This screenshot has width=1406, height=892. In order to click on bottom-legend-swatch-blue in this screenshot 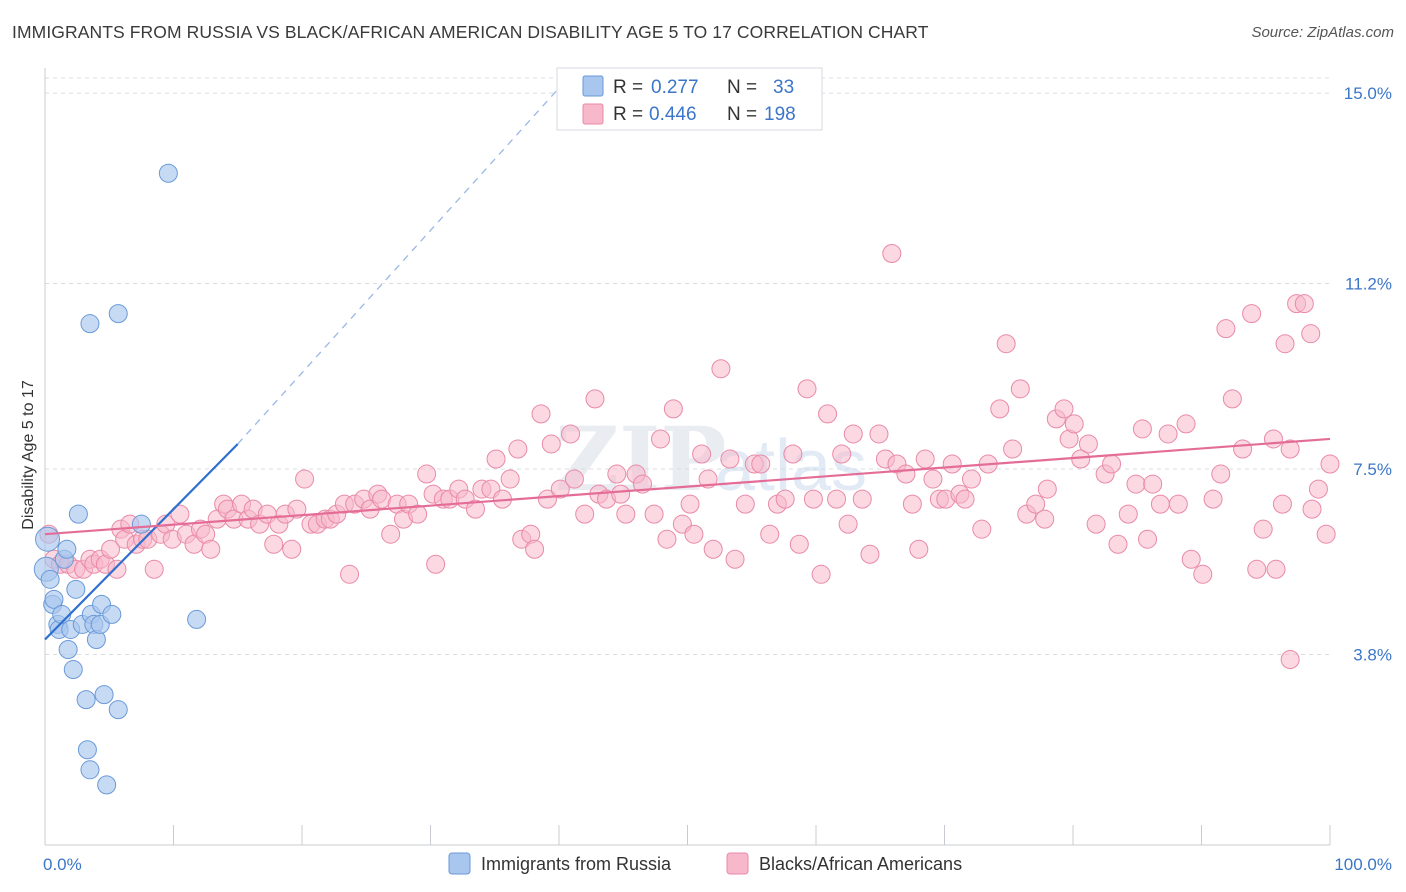, I will do `click(459, 863)`.